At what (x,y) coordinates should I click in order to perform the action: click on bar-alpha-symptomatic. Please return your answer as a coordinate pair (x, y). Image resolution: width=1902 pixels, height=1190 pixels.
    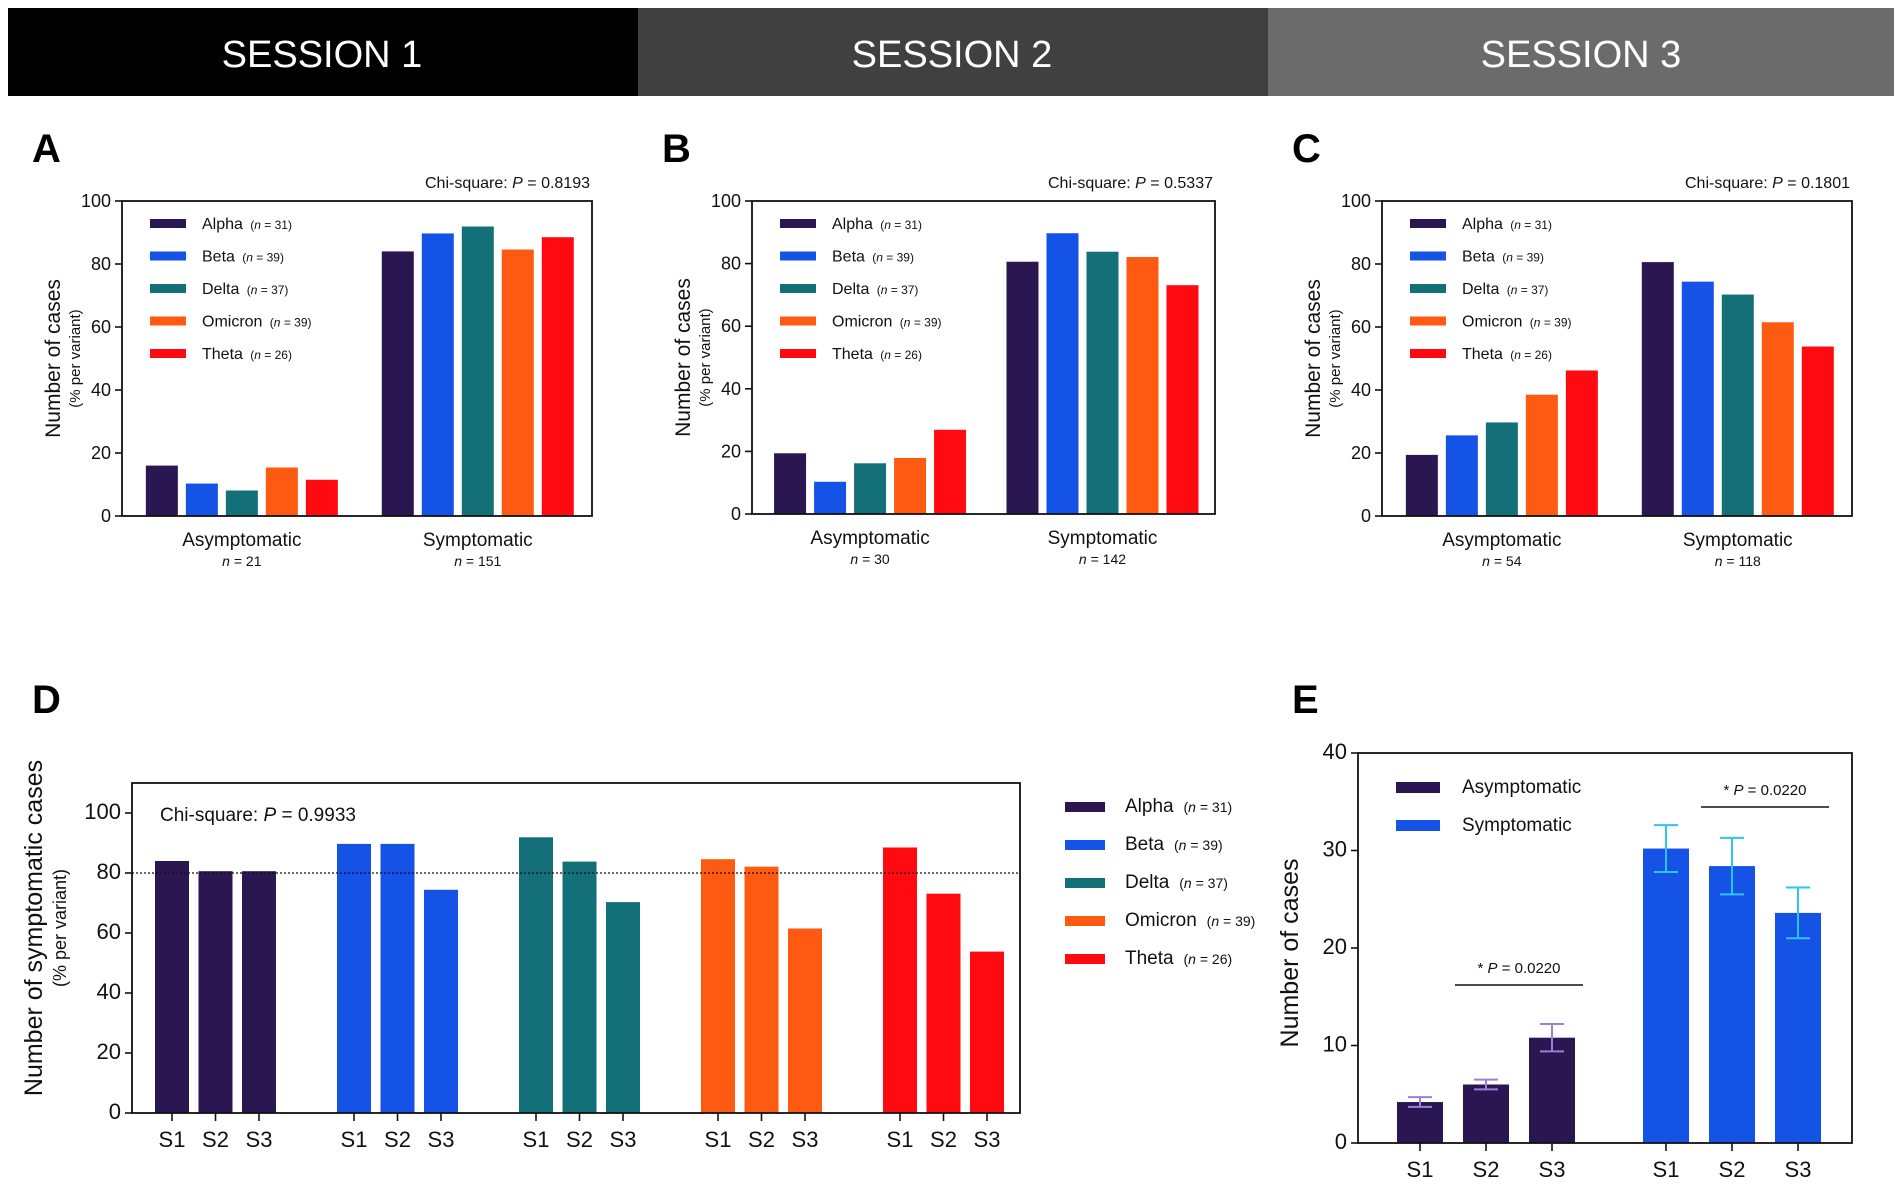
    Looking at the image, I should click on (1657, 389).